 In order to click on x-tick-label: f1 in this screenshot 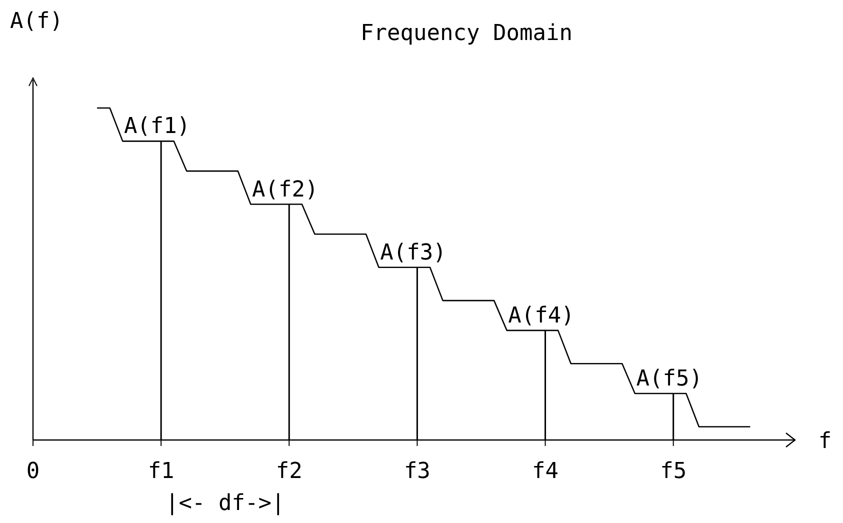, I will do `click(161, 471)`.